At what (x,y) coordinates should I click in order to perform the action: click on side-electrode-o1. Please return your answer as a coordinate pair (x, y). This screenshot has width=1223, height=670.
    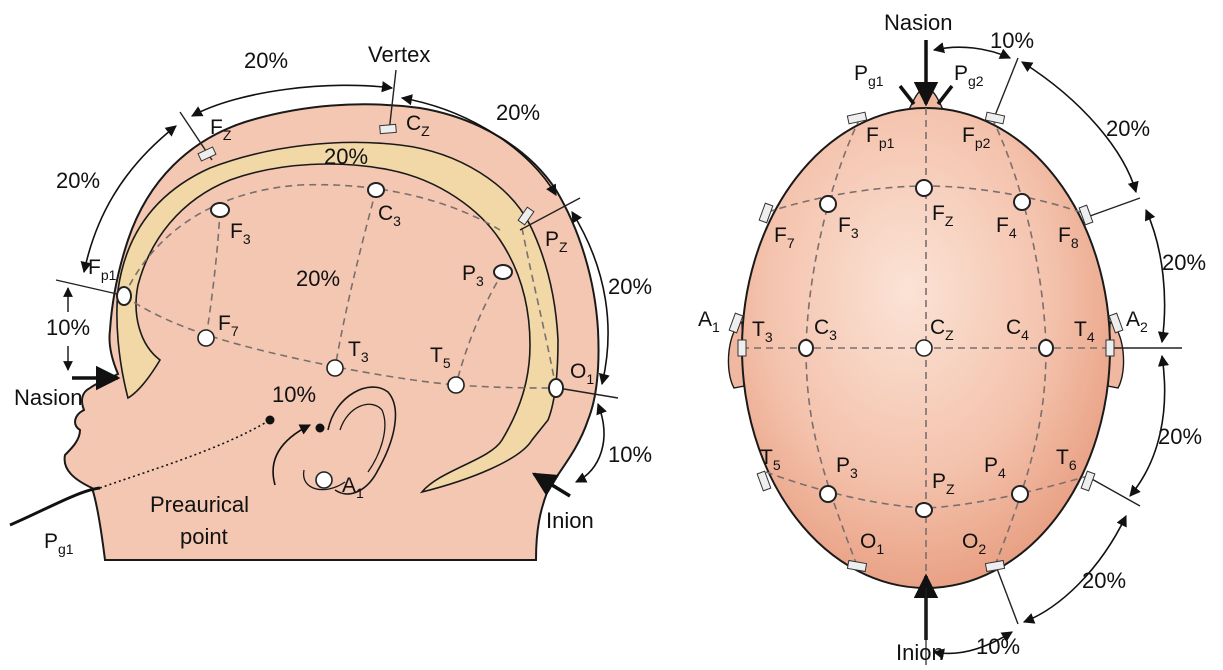
    Looking at the image, I should click on (556, 388).